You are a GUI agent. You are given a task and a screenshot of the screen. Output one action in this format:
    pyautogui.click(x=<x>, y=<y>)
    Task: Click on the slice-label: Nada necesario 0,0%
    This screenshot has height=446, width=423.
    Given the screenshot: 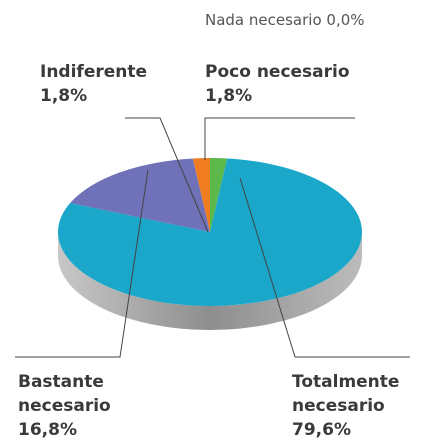 What is the action you would take?
    pyautogui.click(x=285, y=20)
    